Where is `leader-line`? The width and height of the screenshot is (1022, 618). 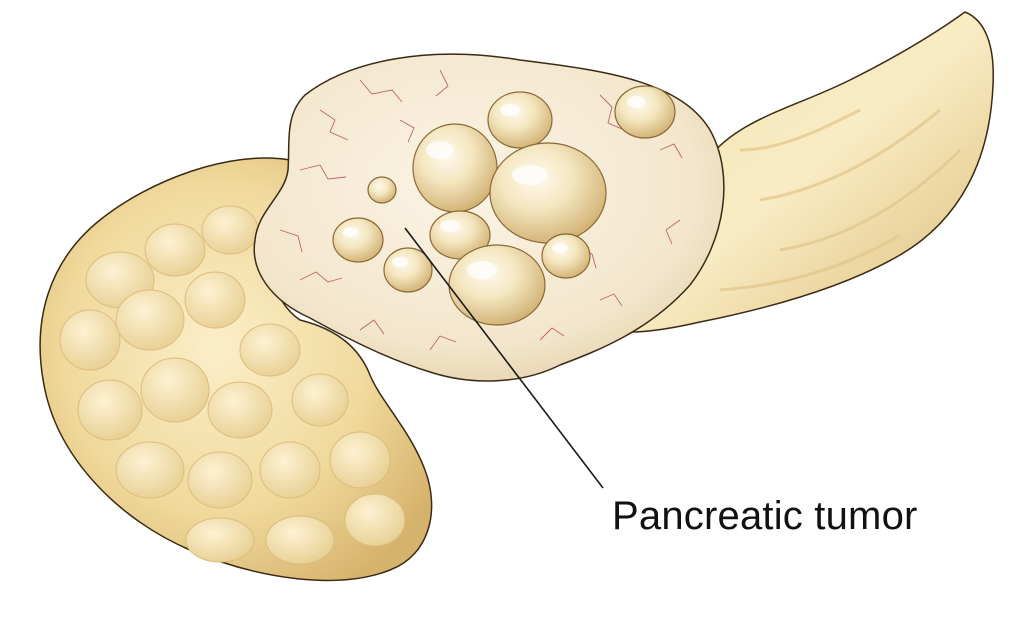 leader-line is located at coordinates (504, 358).